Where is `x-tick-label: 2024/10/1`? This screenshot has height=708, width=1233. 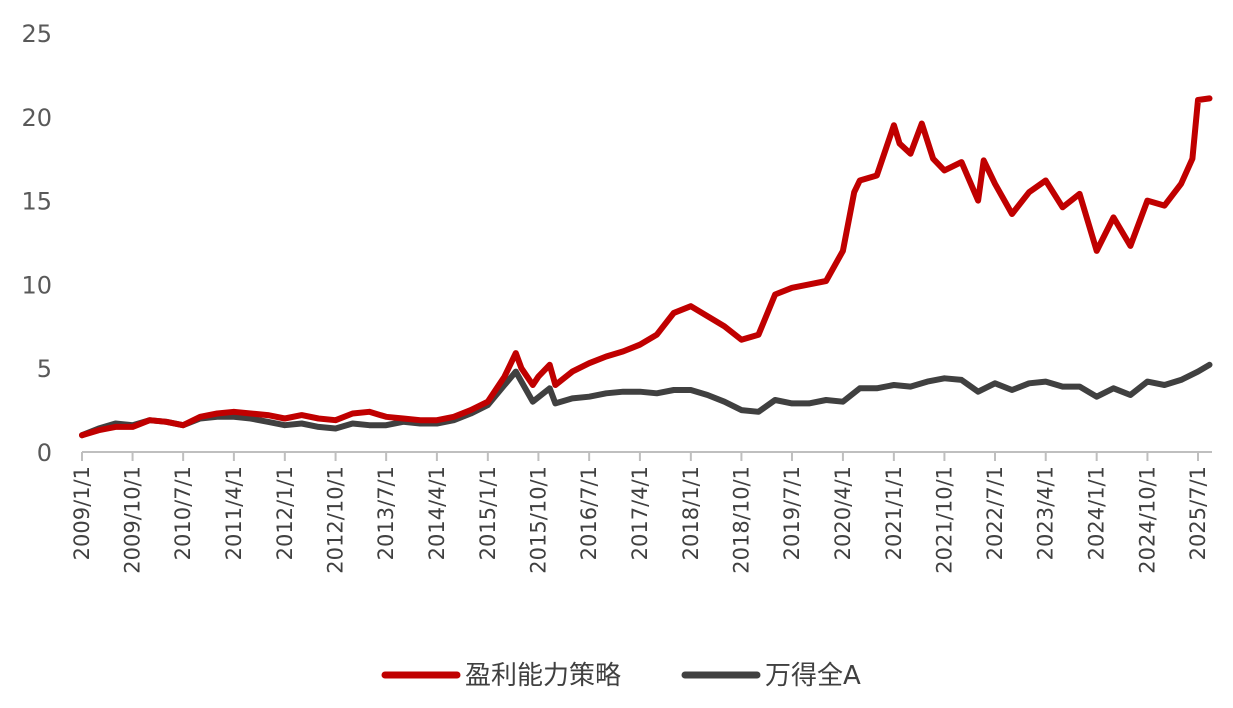
x-tick-label: 2024/10/1 is located at coordinates (1147, 520).